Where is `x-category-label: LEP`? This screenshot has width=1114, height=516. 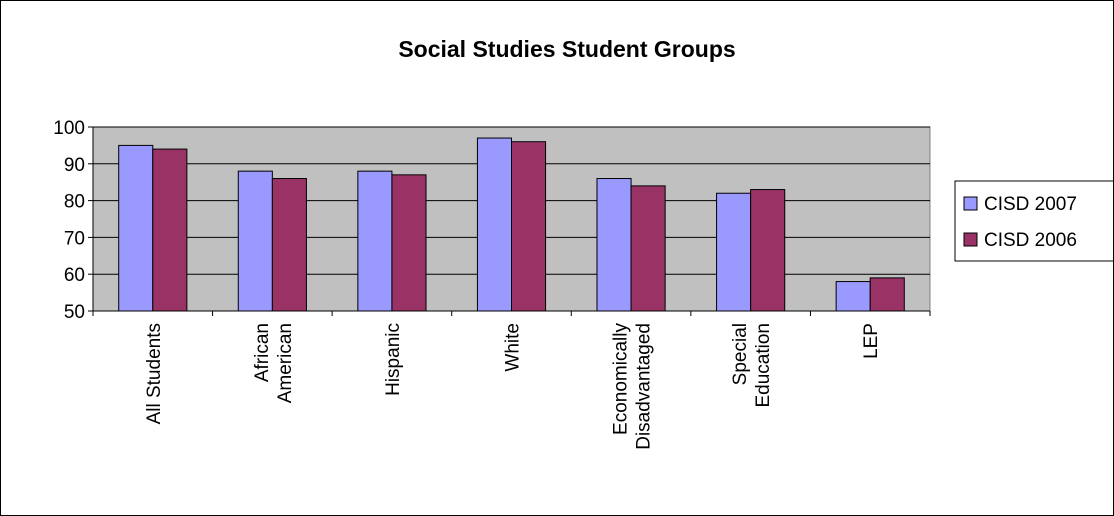 x-category-label: LEP is located at coordinates (871, 341).